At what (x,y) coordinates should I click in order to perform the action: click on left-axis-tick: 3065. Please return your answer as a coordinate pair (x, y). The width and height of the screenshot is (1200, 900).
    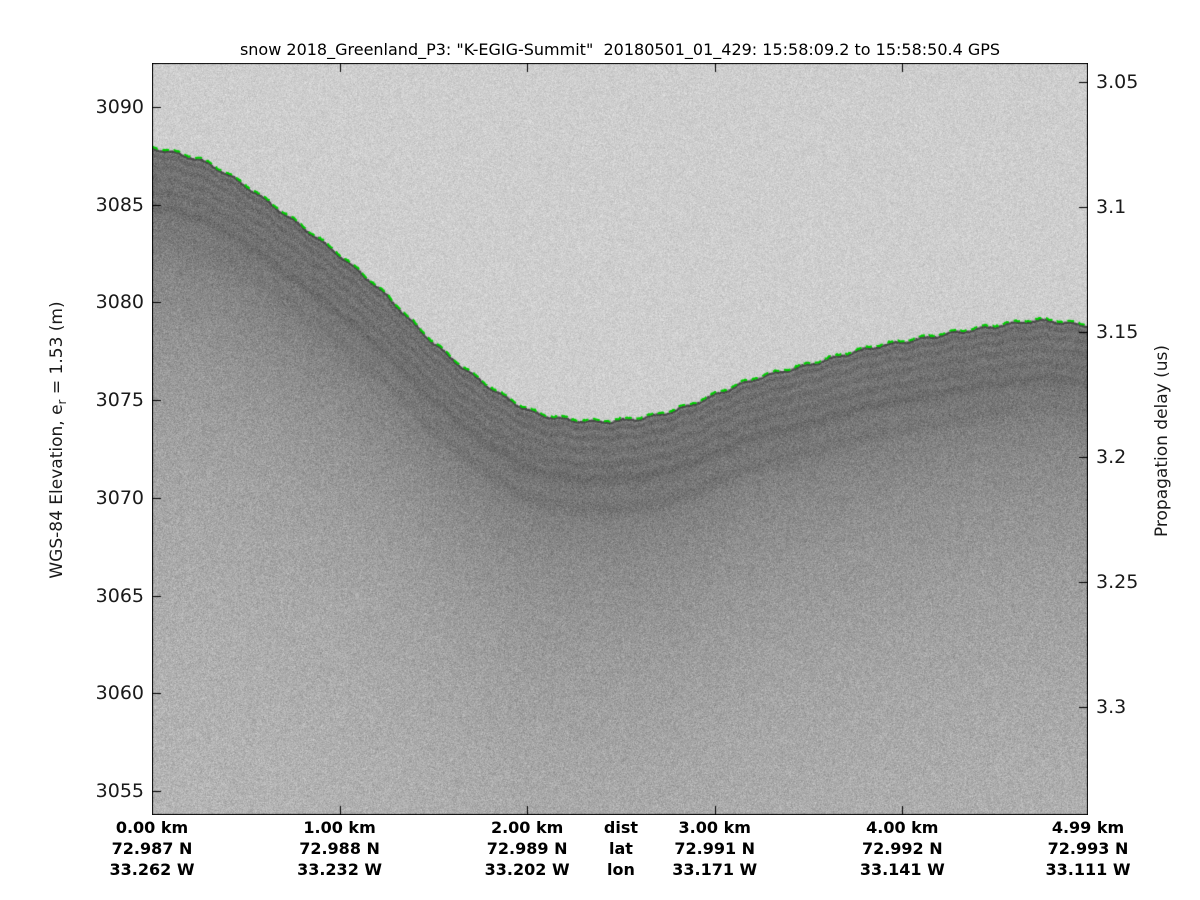
    Looking at the image, I should click on (119, 595).